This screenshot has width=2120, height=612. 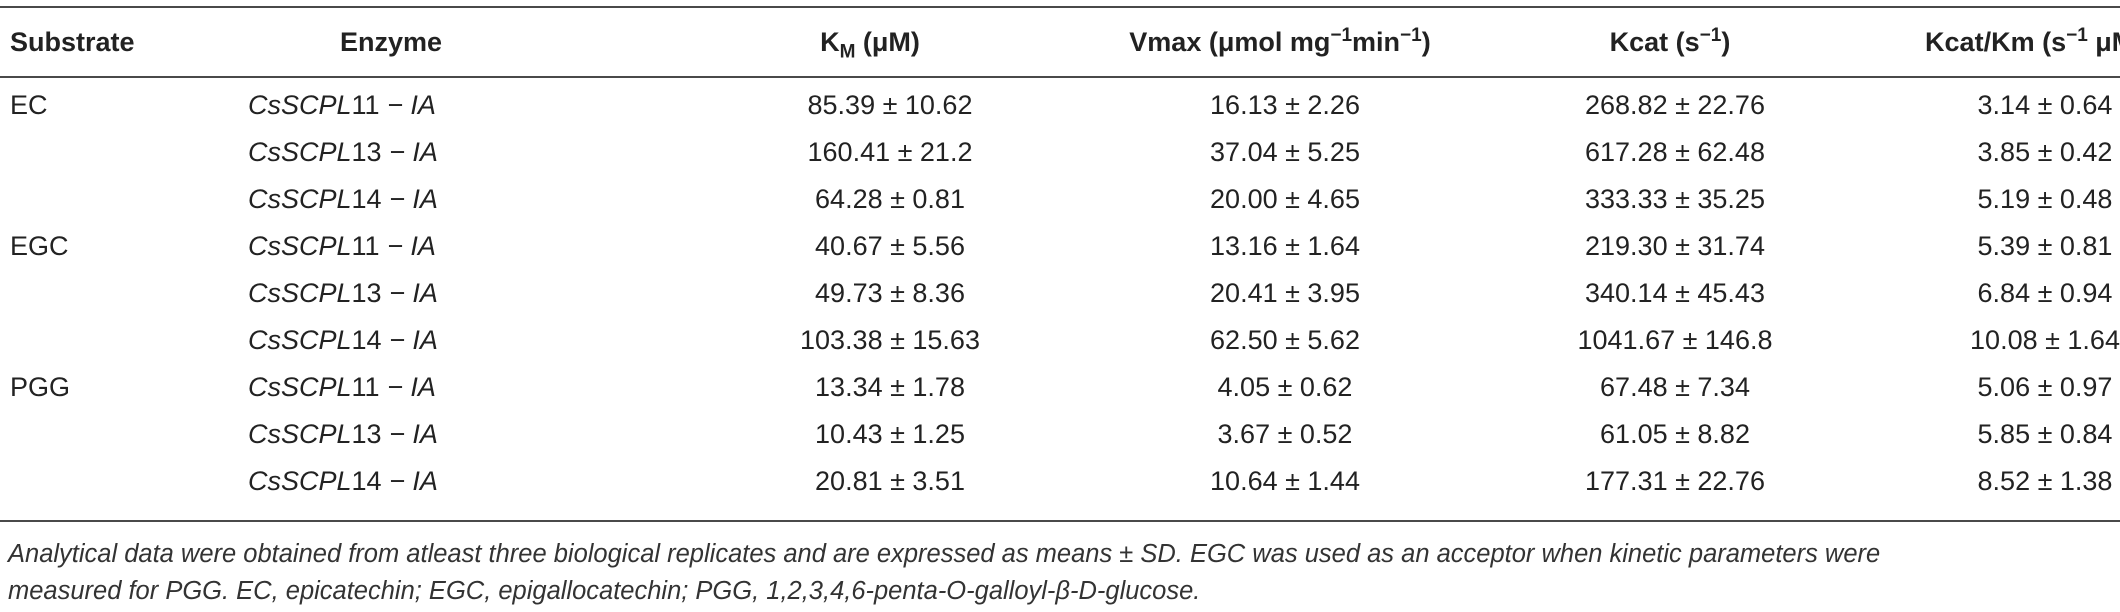 What do you see at coordinates (1675, 387) in the screenshot?
I see `cell-kcat: 67.48 ± 7.34` at bounding box center [1675, 387].